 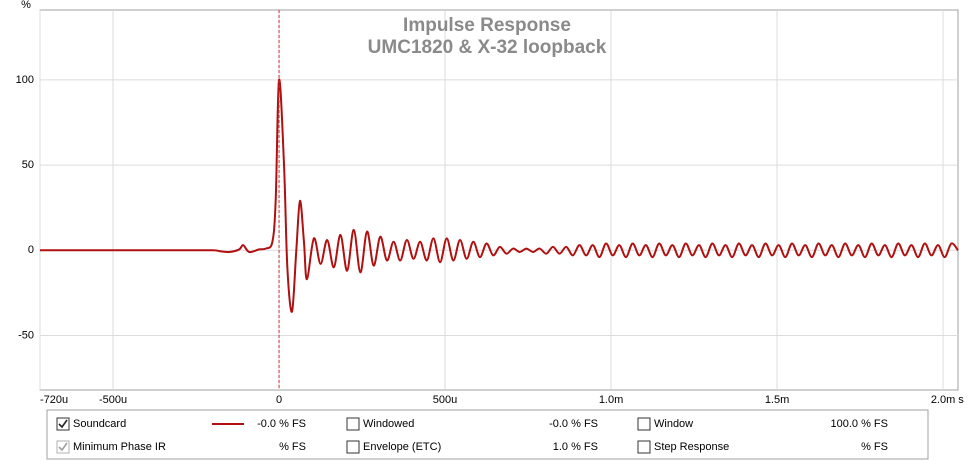 What do you see at coordinates (279, 400) in the screenshot?
I see `x-tick-label: 0` at bounding box center [279, 400].